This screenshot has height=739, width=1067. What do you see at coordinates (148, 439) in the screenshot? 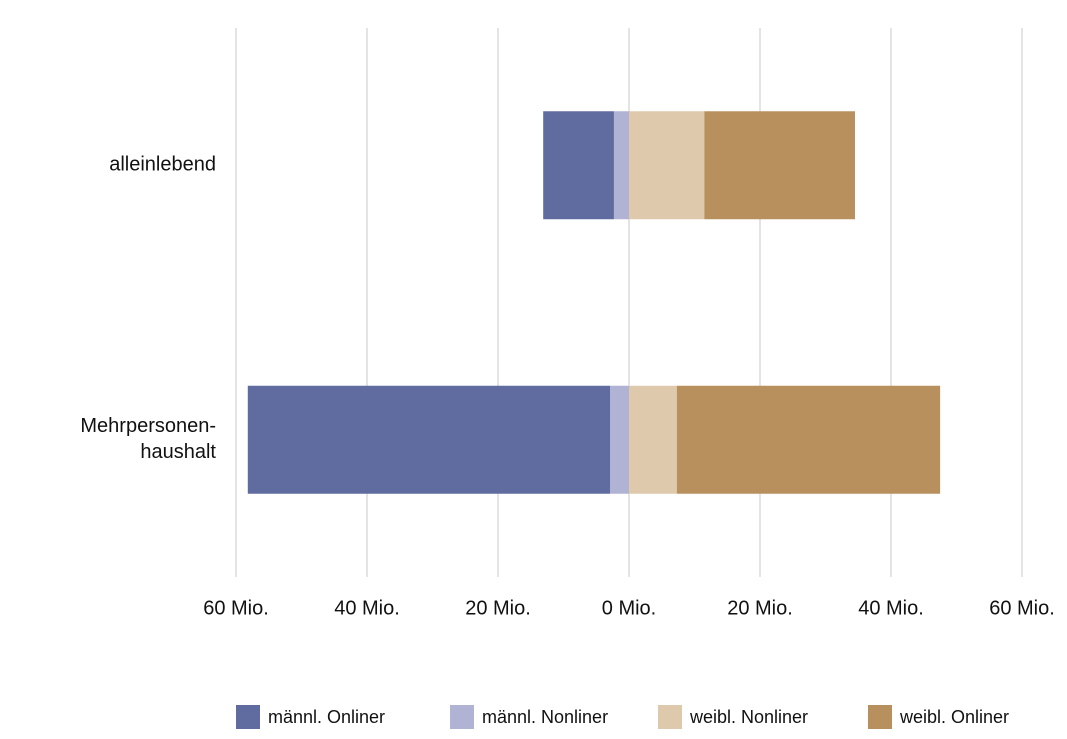
I see `category-label: Mehrpersonen-haushalt` at bounding box center [148, 439].